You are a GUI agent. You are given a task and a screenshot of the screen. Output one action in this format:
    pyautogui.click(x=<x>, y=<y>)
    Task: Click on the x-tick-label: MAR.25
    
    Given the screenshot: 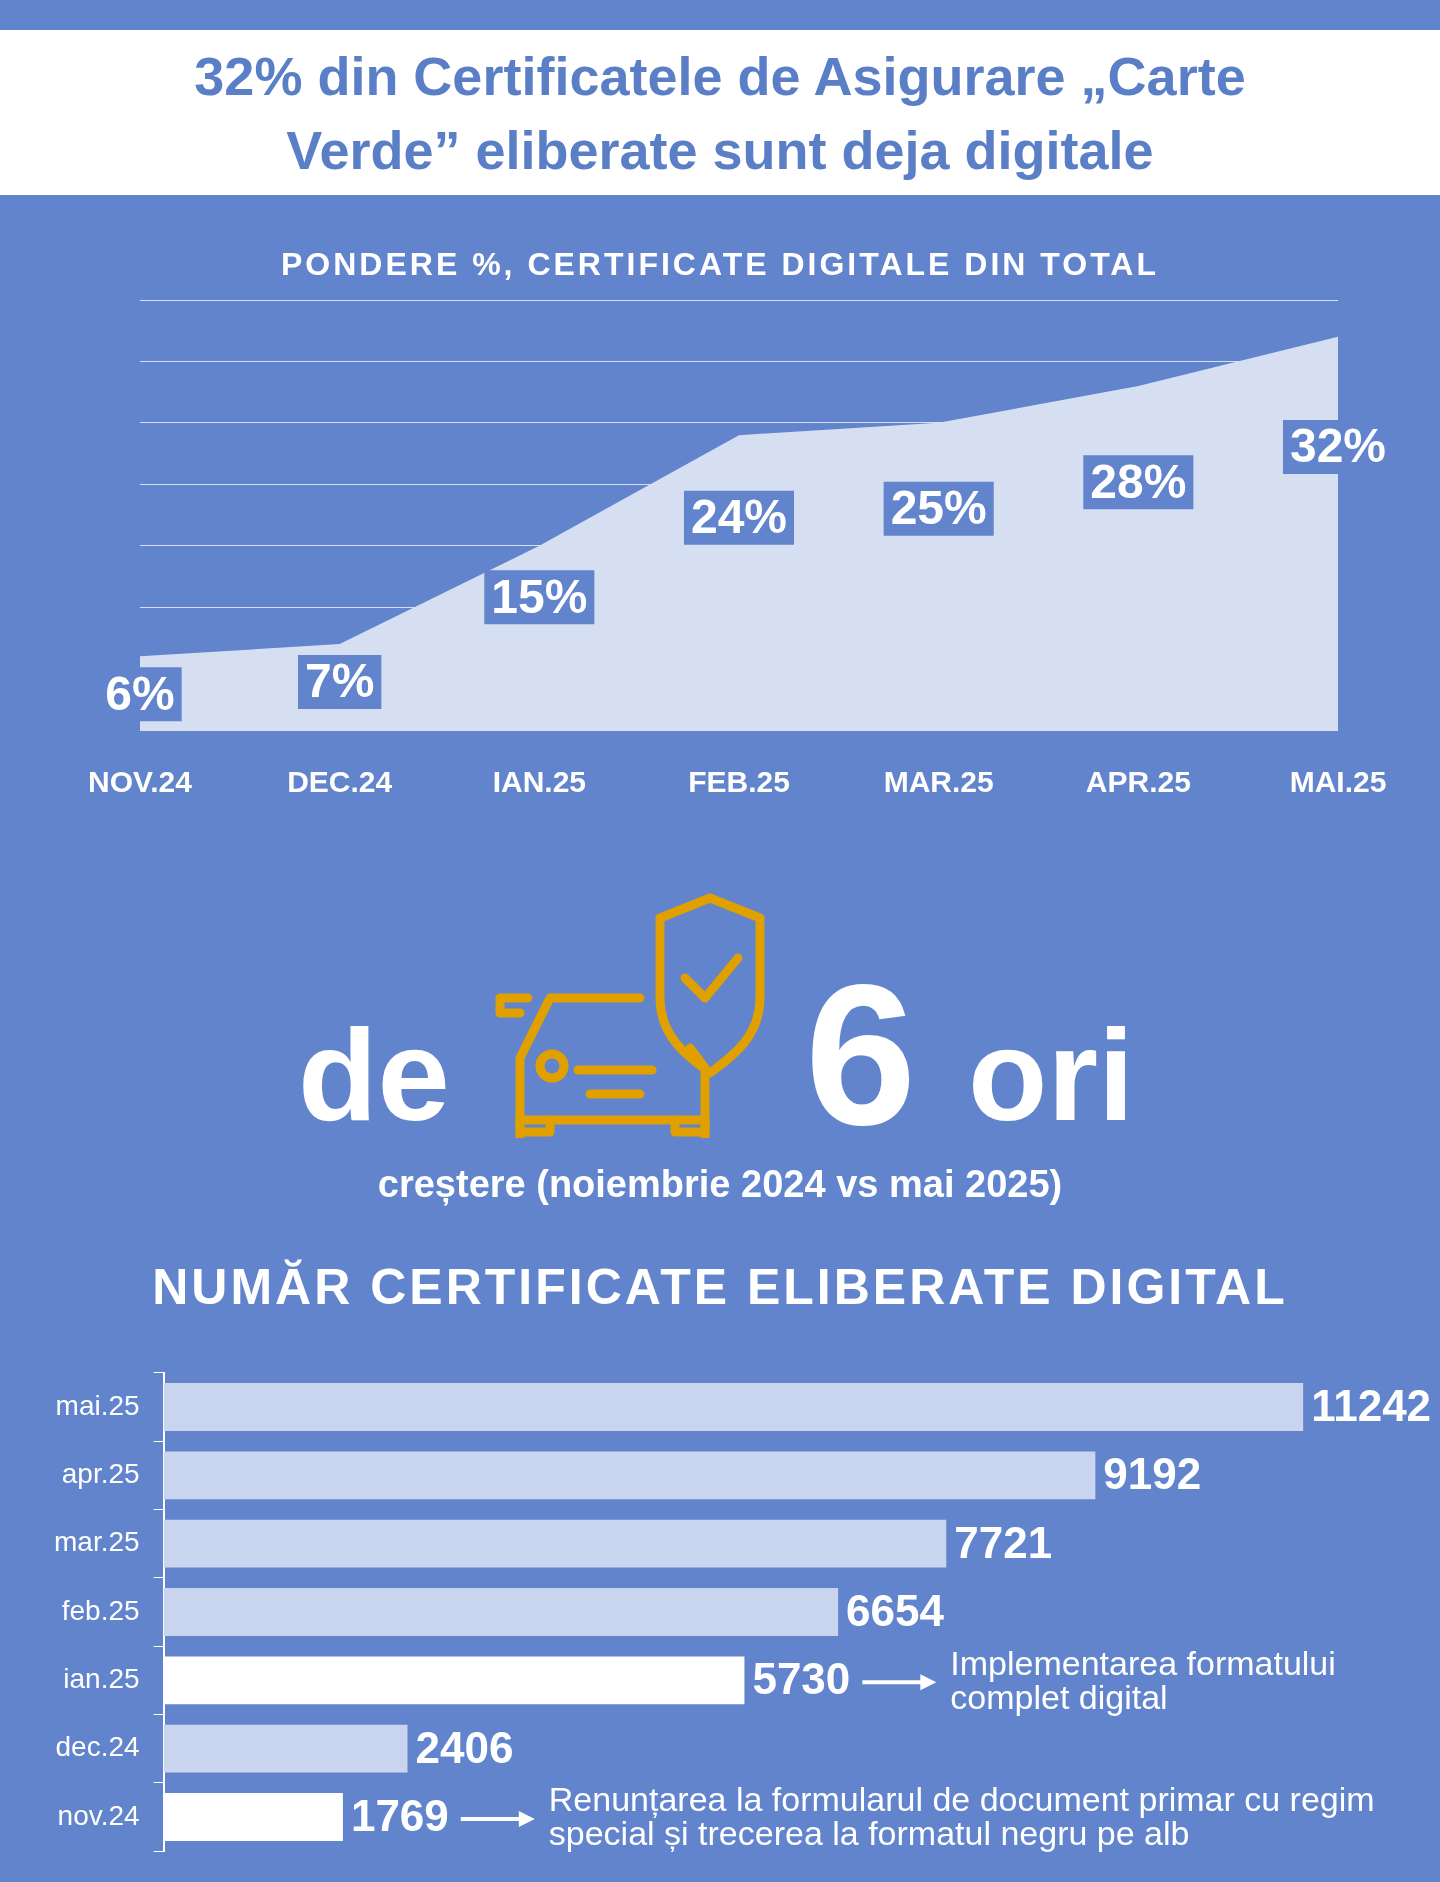 What is the action you would take?
    pyautogui.click(x=938, y=782)
    